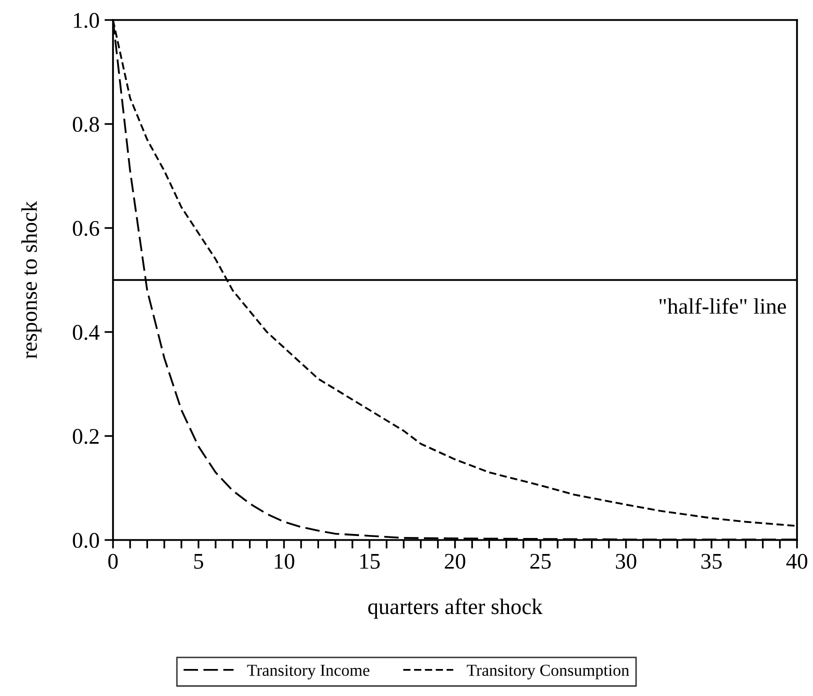 The height and width of the screenshot is (696, 813). What do you see at coordinates (86, 228) in the screenshot?
I see `y-tick-label: 0.6` at bounding box center [86, 228].